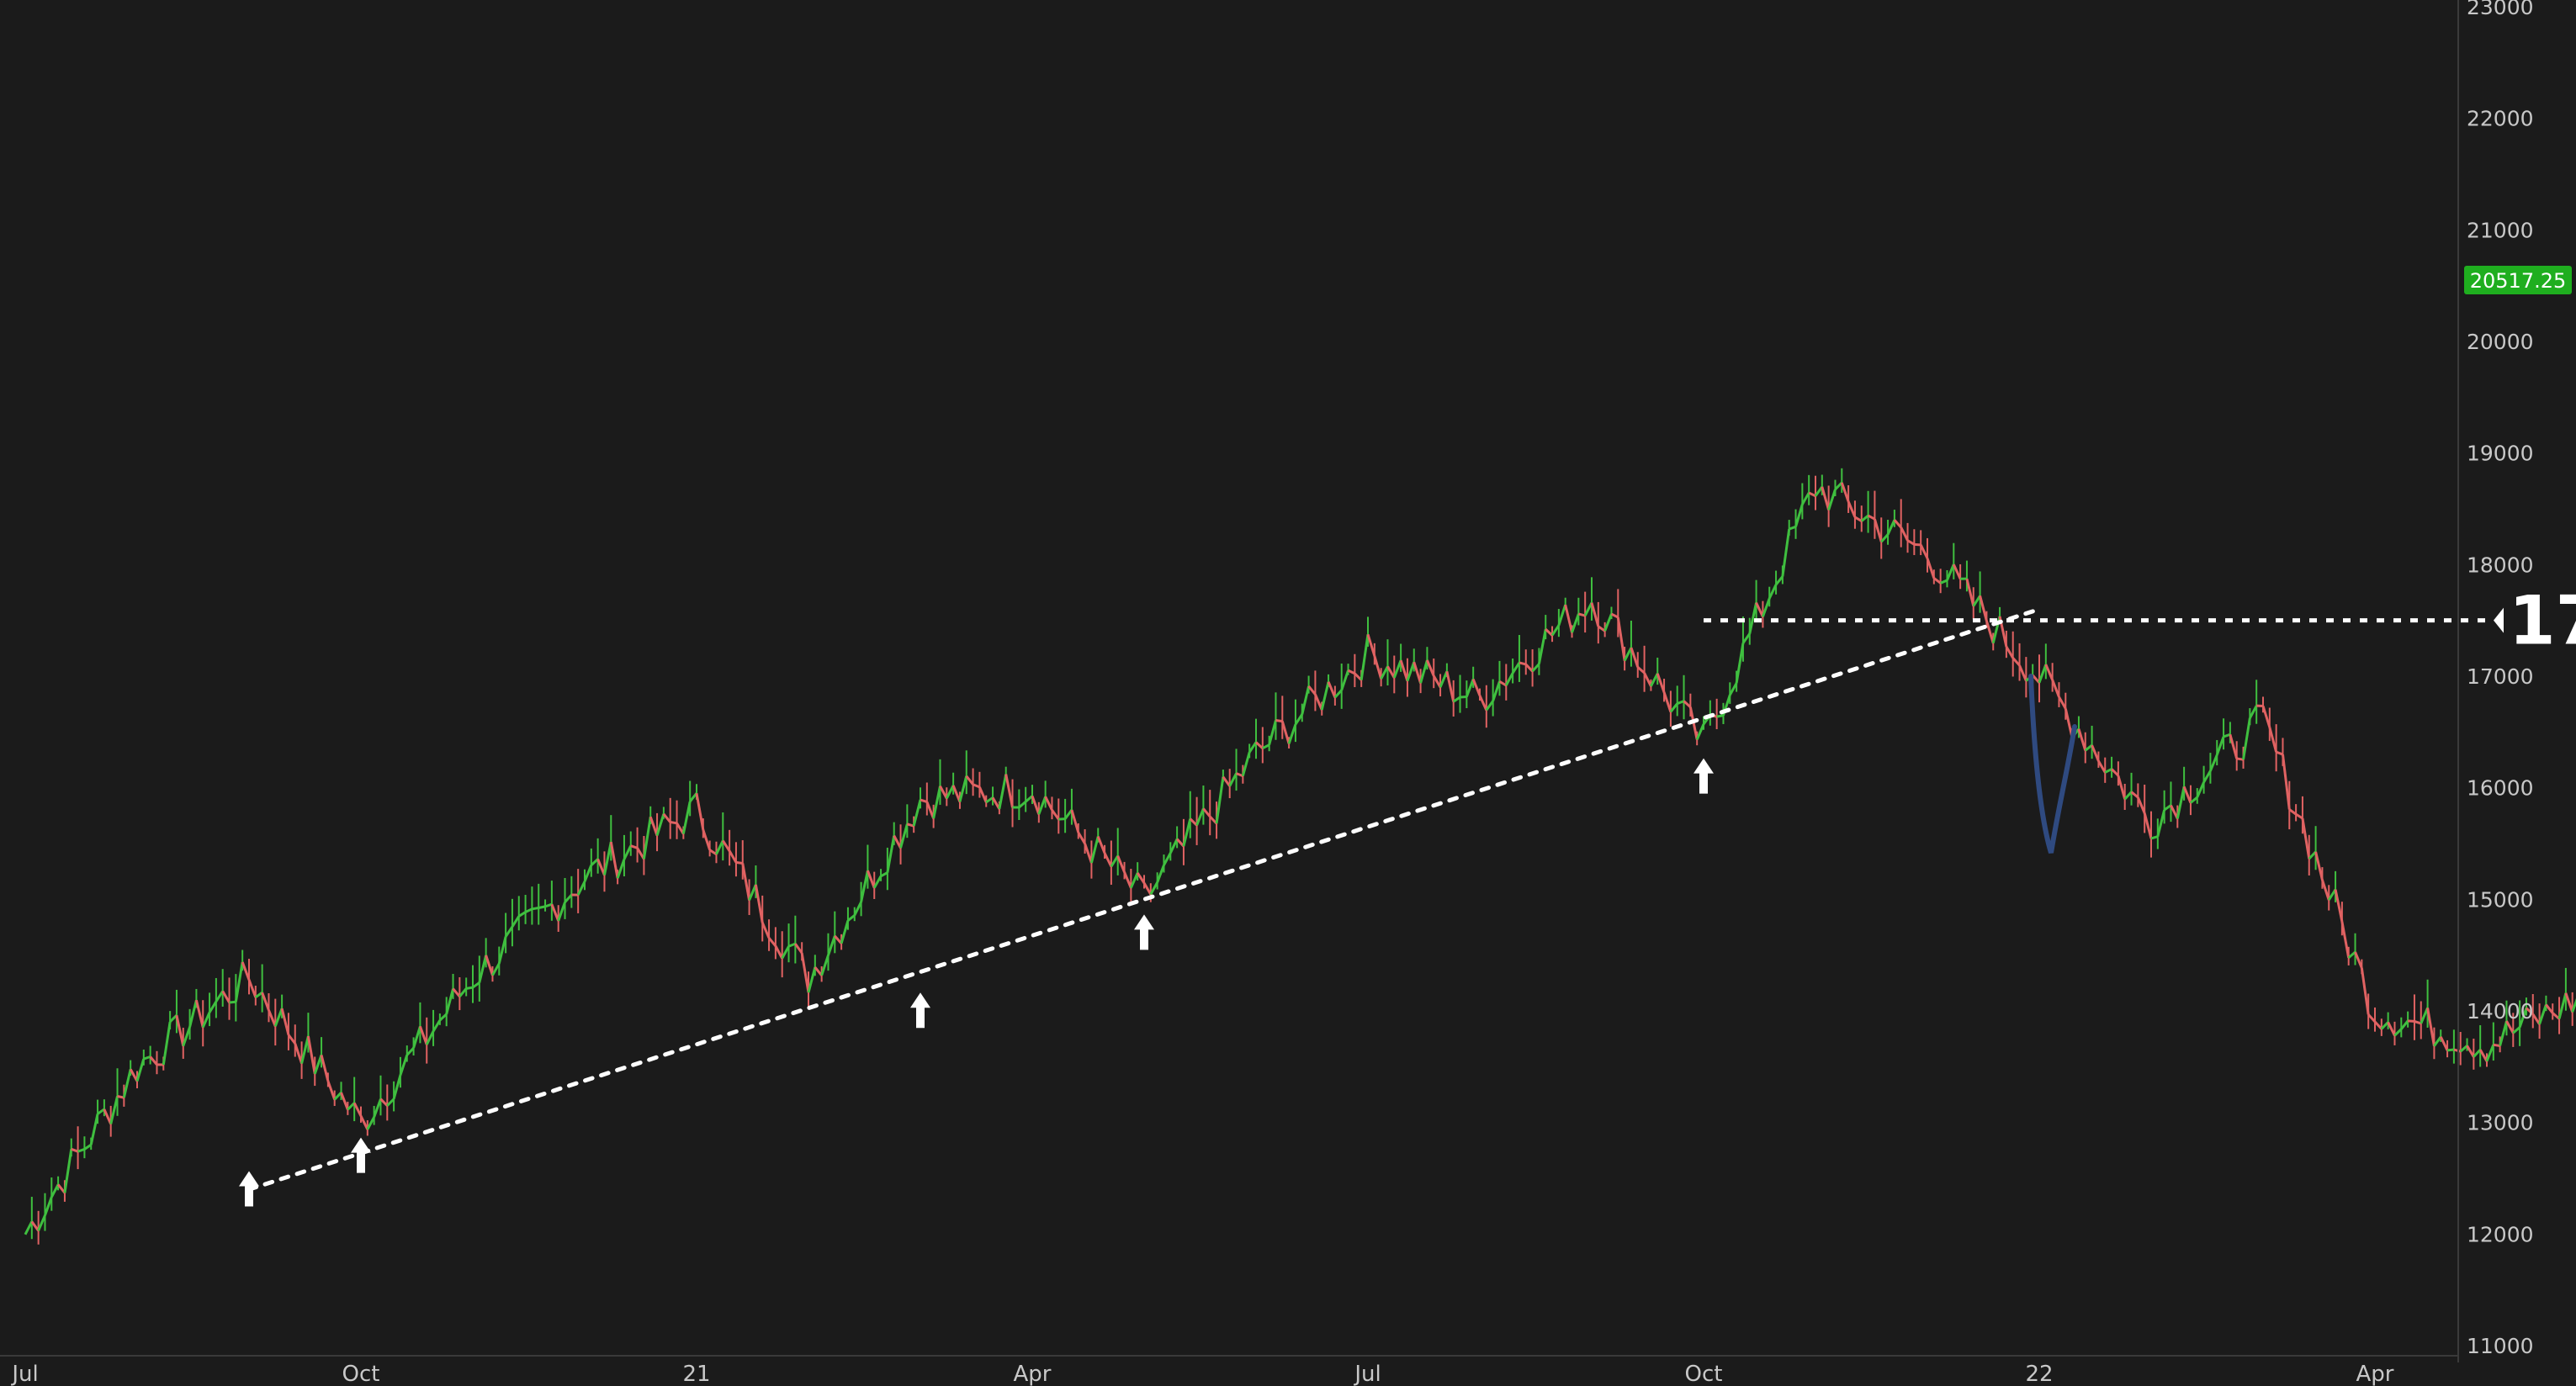 This screenshot has height=1386, width=2576. Describe the element at coordinates (2052, 764) in the screenshot. I see `check-mark-annotation` at that location.